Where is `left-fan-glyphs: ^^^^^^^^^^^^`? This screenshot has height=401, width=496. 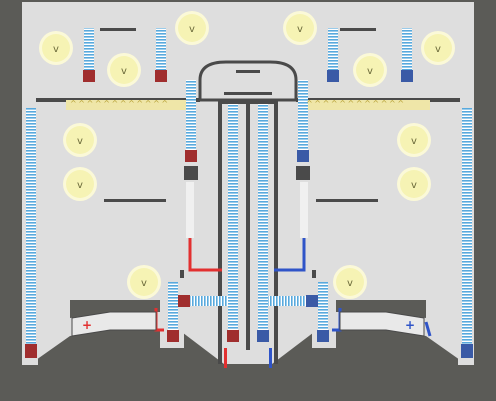
left-fan-glyphs: ^^^^^^^^^^^^ is located at coordinates (120, 103).